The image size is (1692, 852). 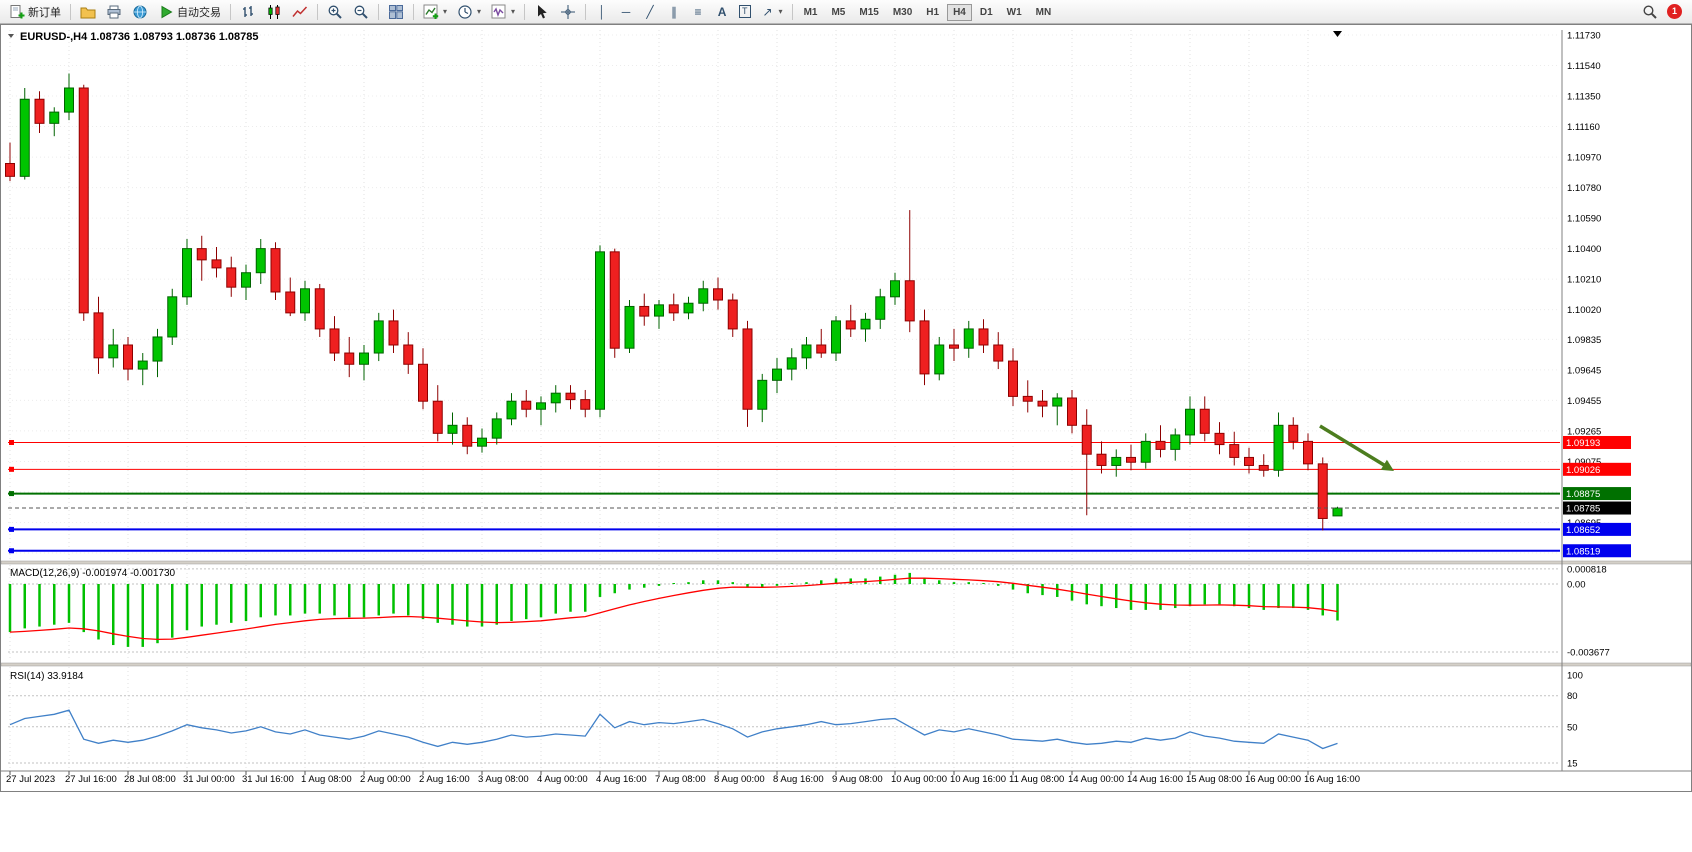 What do you see at coordinates (274, 12) in the screenshot?
I see `candlestick-mode-button` at bounding box center [274, 12].